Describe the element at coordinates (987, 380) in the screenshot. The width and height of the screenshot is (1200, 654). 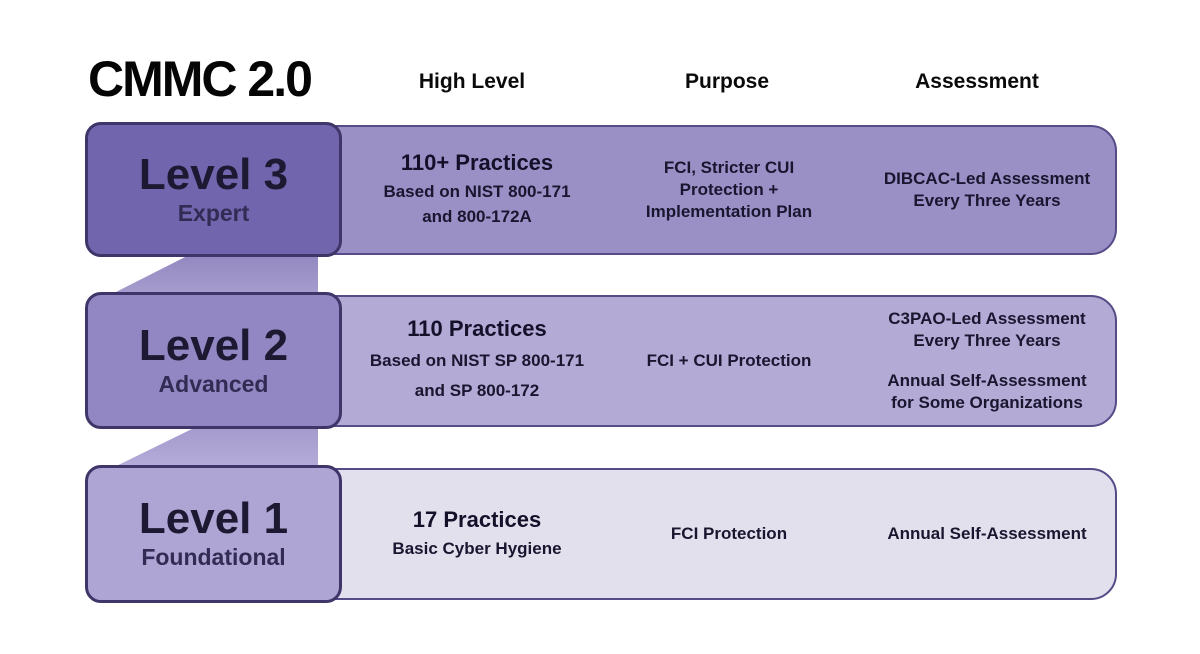
I see `level-2-assessment-line: Annual Self-Assessment` at that location.